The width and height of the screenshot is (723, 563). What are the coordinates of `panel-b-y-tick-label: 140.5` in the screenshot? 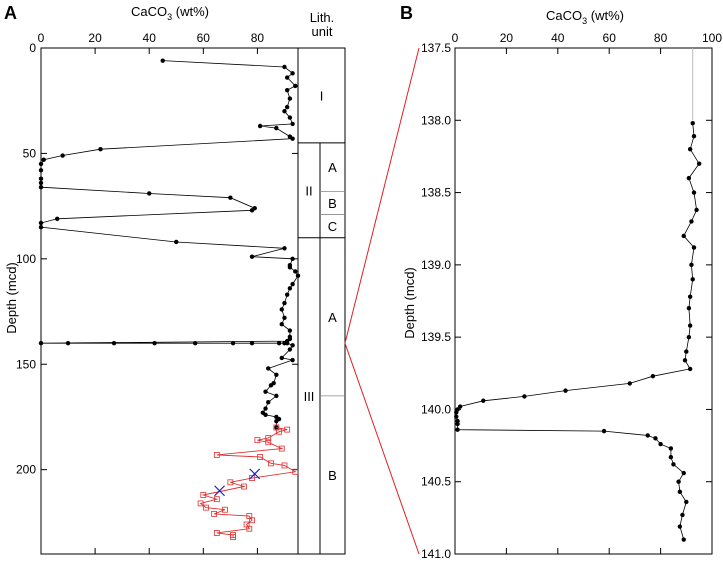 It's located at (436, 482).